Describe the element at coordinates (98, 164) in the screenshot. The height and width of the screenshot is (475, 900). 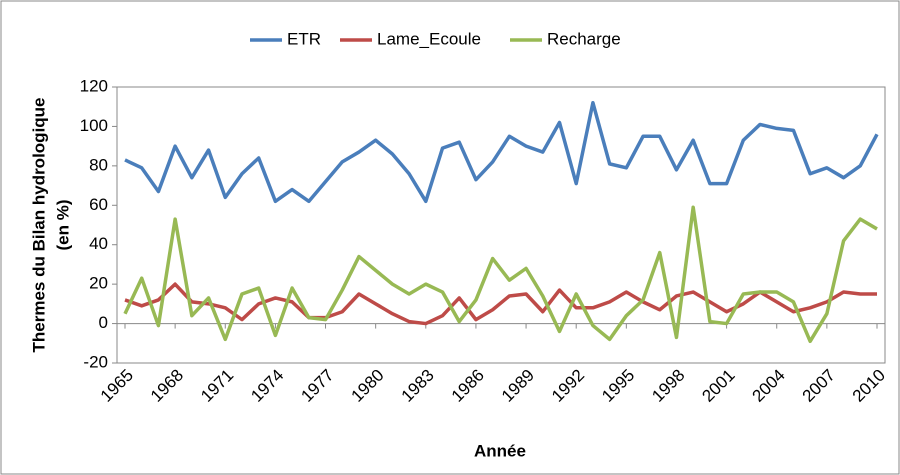
I see `y-tick-label: 80` at that location.